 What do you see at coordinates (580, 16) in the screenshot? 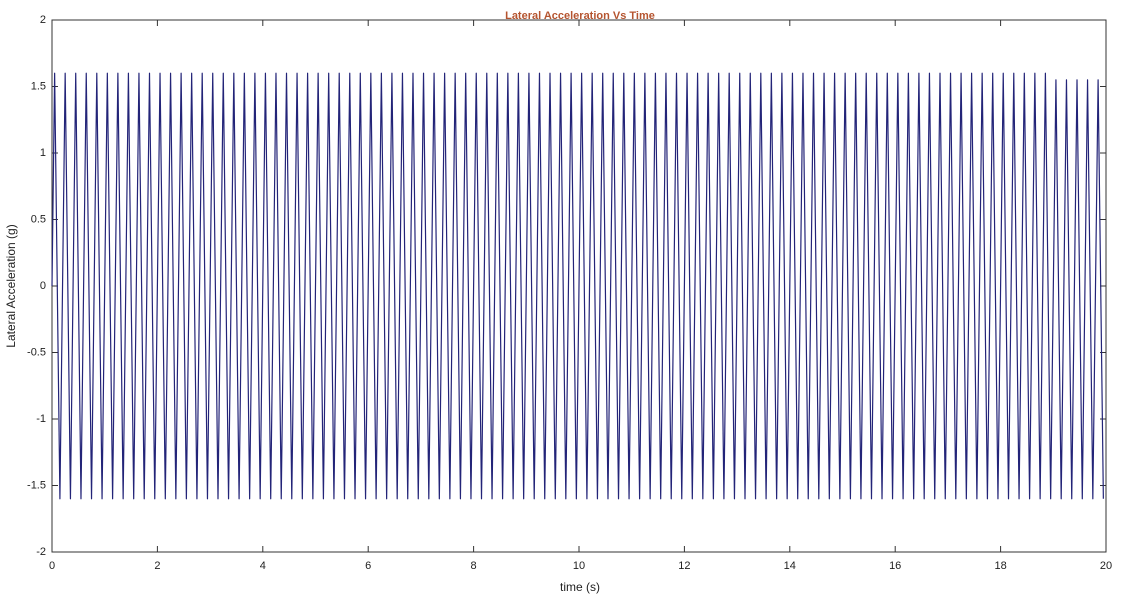
I see `chart-title: Lateral Acceleration Vs Time` at bounding box center [580, 16].